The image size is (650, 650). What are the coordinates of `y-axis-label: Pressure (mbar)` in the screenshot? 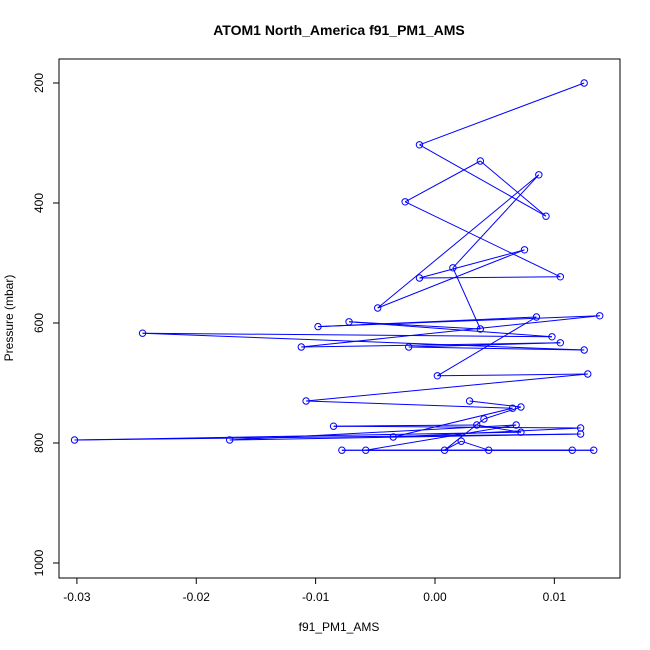 It's located at (9, 318).